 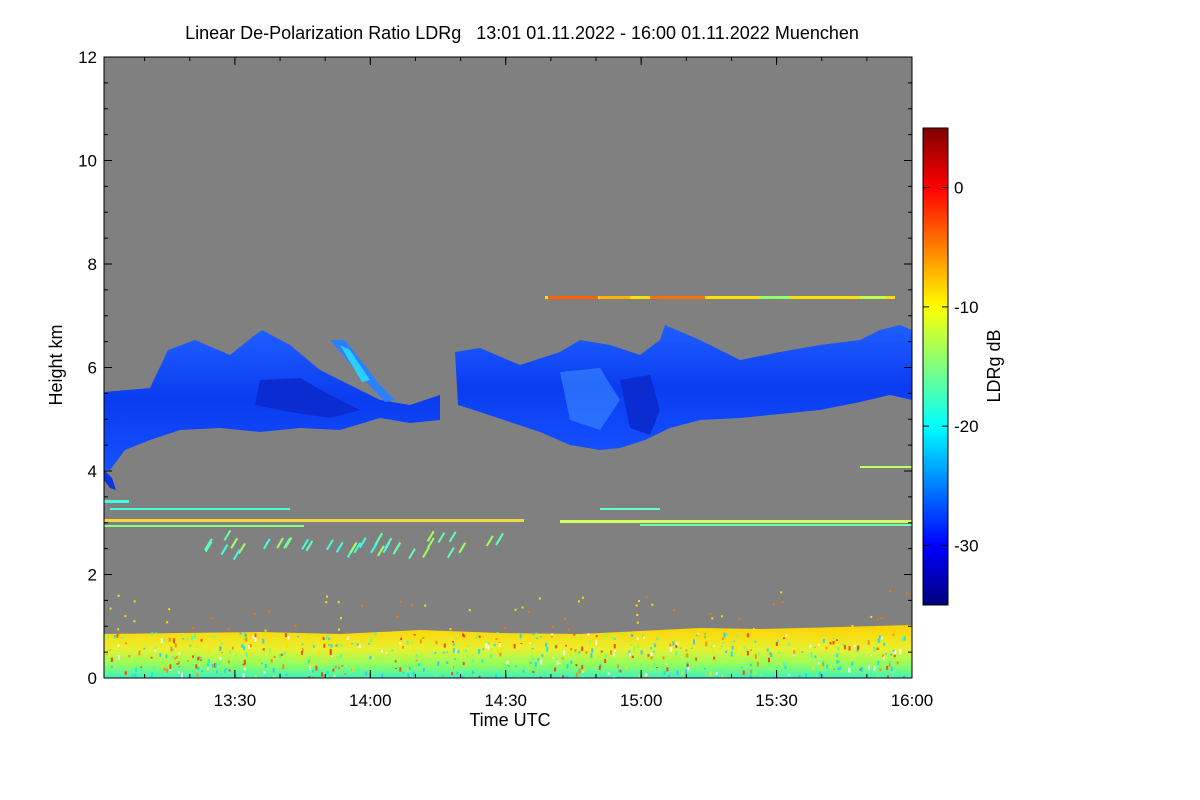 What do you see at coordinates (92, 471) in the screenshot?
I see `y-tick-label: 4` at bounding box center [92, 471].